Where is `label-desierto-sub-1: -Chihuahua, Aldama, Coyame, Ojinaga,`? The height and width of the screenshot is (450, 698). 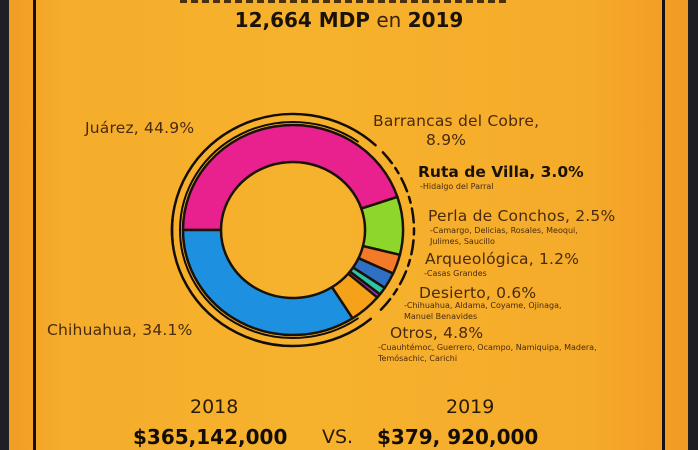 label-desierto-sub-1: -Chihuahua, Aldama, Coyame, Ojinaga, is located at coordinates (483, 305).